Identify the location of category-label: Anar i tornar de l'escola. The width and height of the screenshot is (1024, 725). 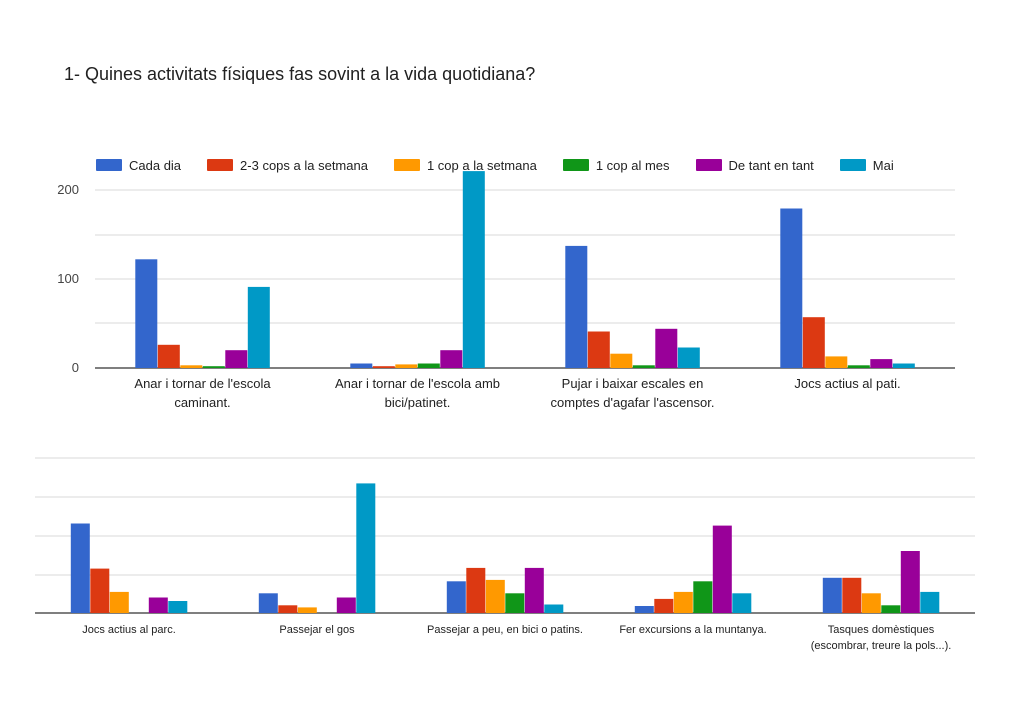
(202, 383).